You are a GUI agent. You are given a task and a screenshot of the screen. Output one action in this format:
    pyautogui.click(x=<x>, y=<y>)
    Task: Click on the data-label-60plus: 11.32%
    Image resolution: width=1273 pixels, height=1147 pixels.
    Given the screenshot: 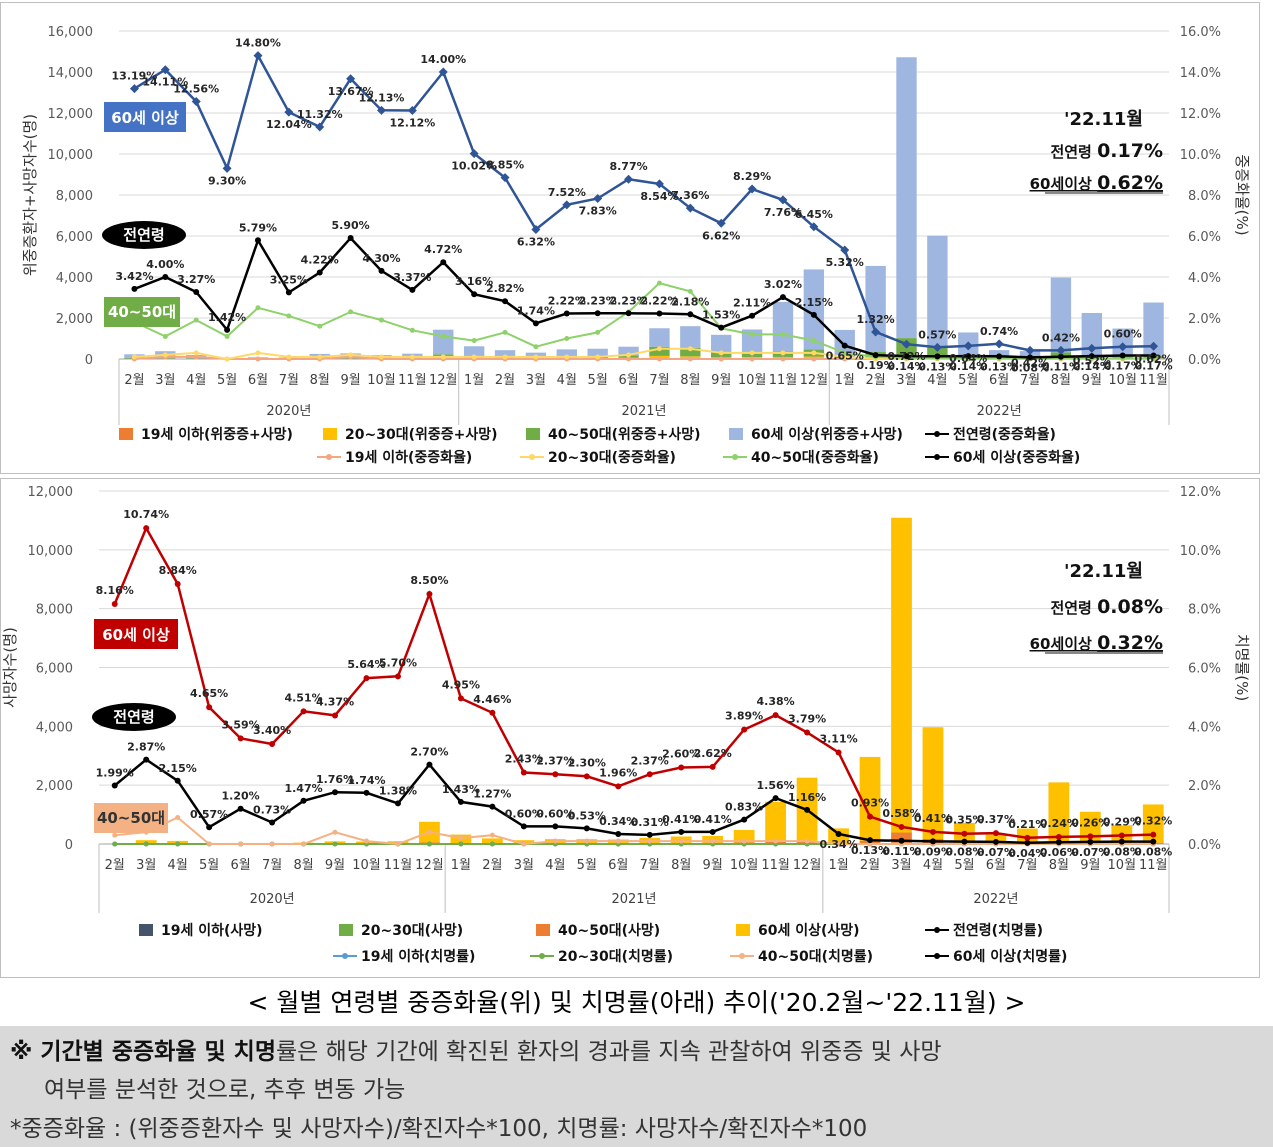 What is the action you would take?
    pyautogui.click(x=320, y=114)
    